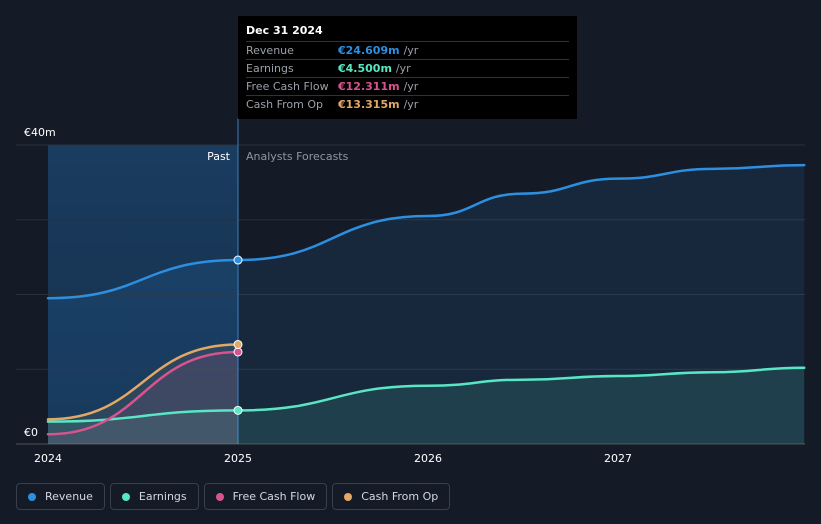  What do you see at coordinates (270, 50) in the screenshot?
I see `tooltip-label: Revenue` at bounding box center [270, 50].